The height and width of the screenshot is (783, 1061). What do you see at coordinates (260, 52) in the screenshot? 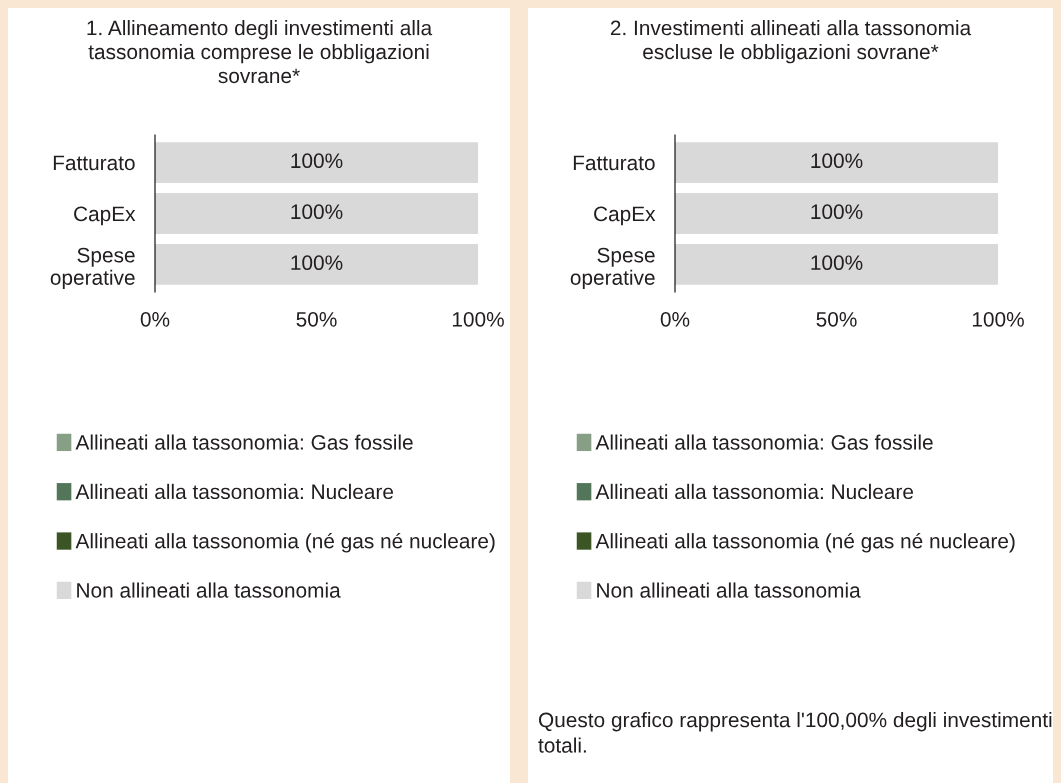
I see `chart-title: 1. Allineamento degli investimenti alla tassonomia comprese le obbligazioni sovrane*` at bounding box center [260, 52].